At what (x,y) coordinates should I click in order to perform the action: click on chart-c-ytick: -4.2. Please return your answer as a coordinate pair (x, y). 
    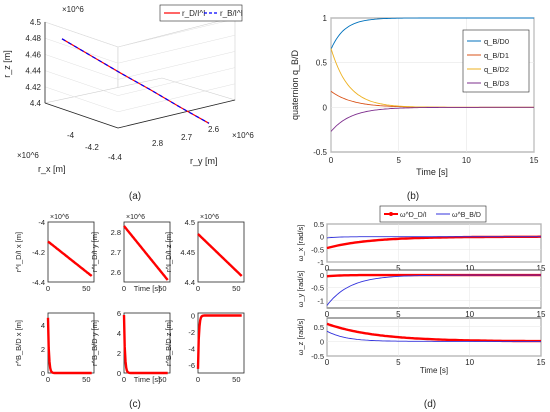
    Looking at the image, I should click on (38, 252).